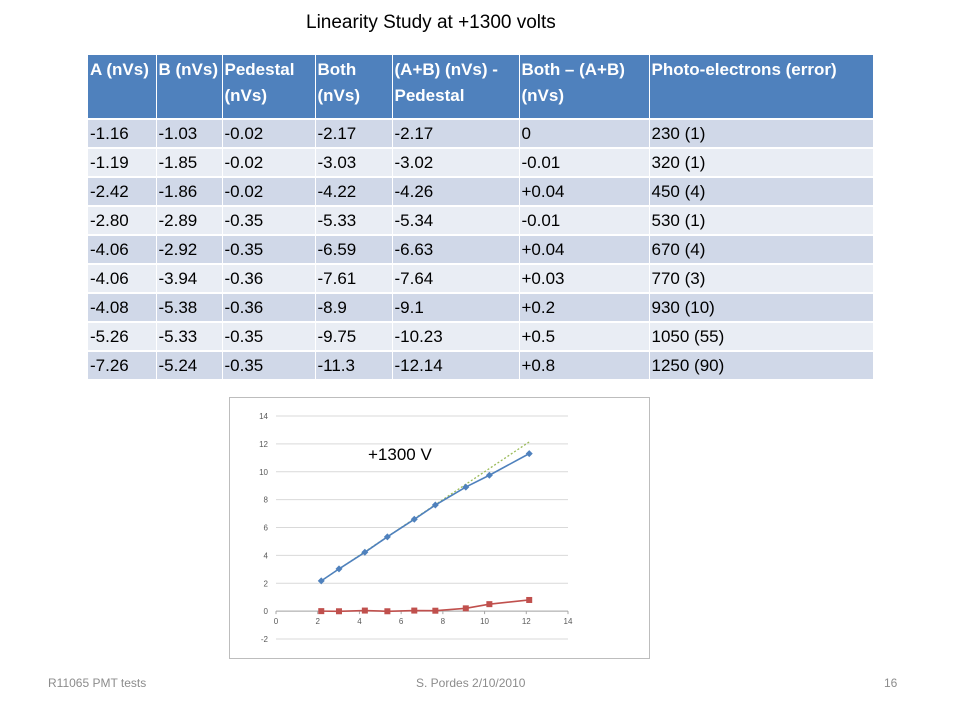 This screenshot has height=720, width=960. What do you see at coordinates (526, 621) in the screenshot?
I see `x-tick-label: 12` at bounding box center [526, 621].